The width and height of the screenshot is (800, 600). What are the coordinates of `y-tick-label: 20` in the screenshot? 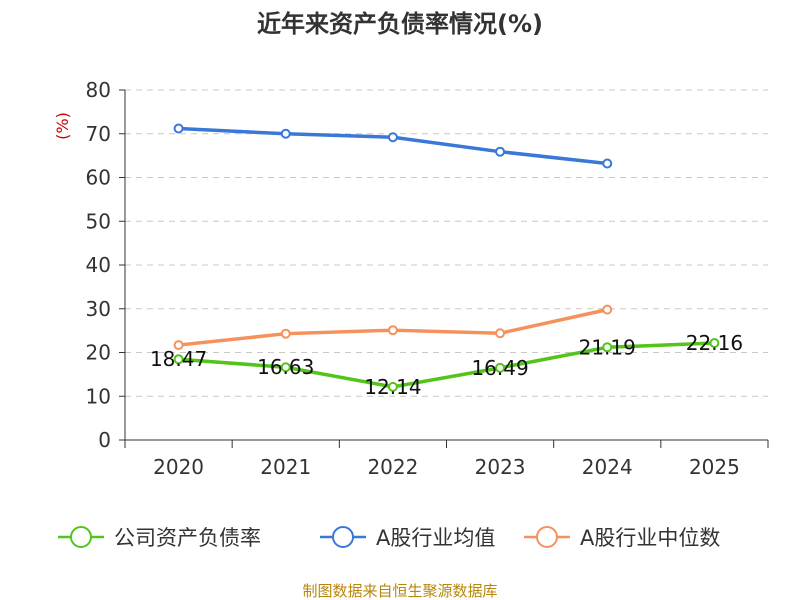 It's located at (98, 353).